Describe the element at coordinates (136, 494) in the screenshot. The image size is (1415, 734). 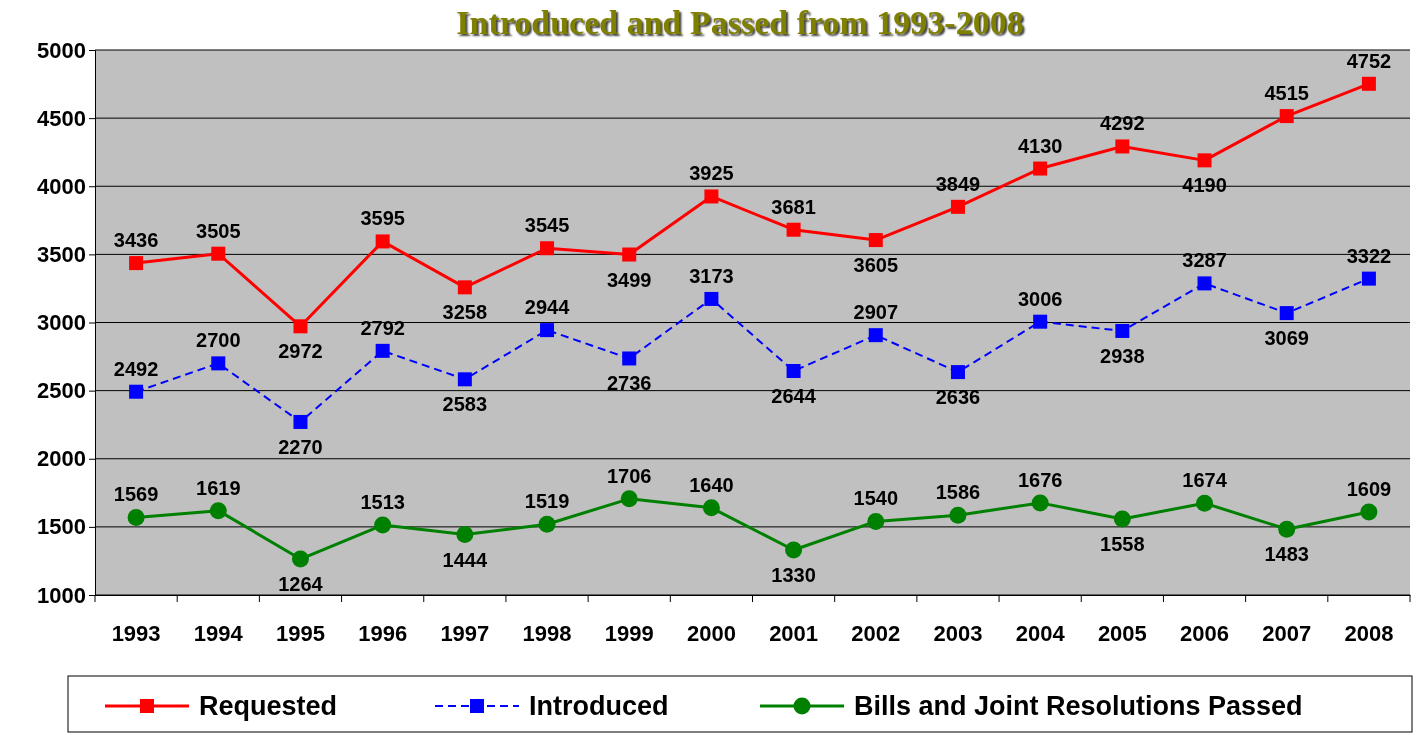
I see `data-label: 1569` at that location.